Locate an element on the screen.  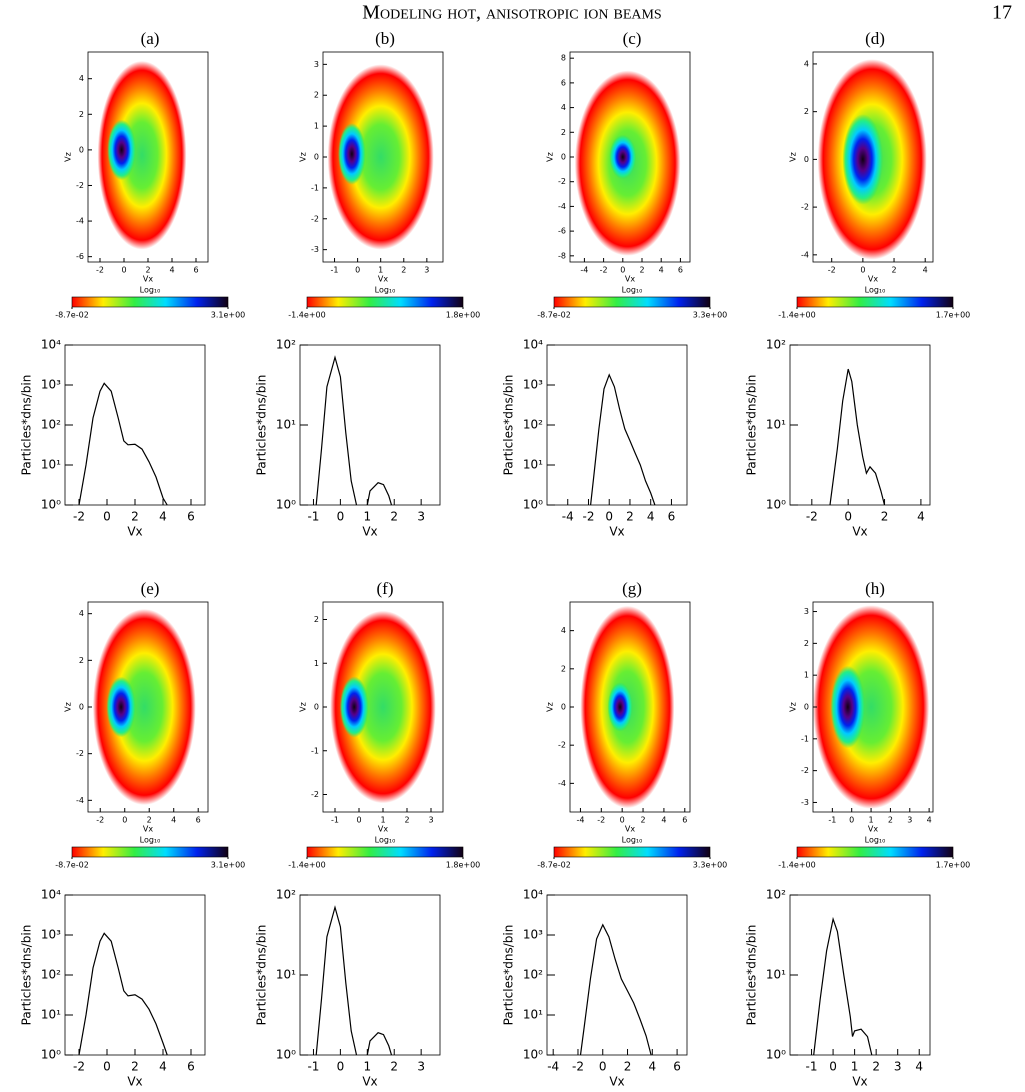
y-tick-label: -1 is located at coordinates (315, 750).